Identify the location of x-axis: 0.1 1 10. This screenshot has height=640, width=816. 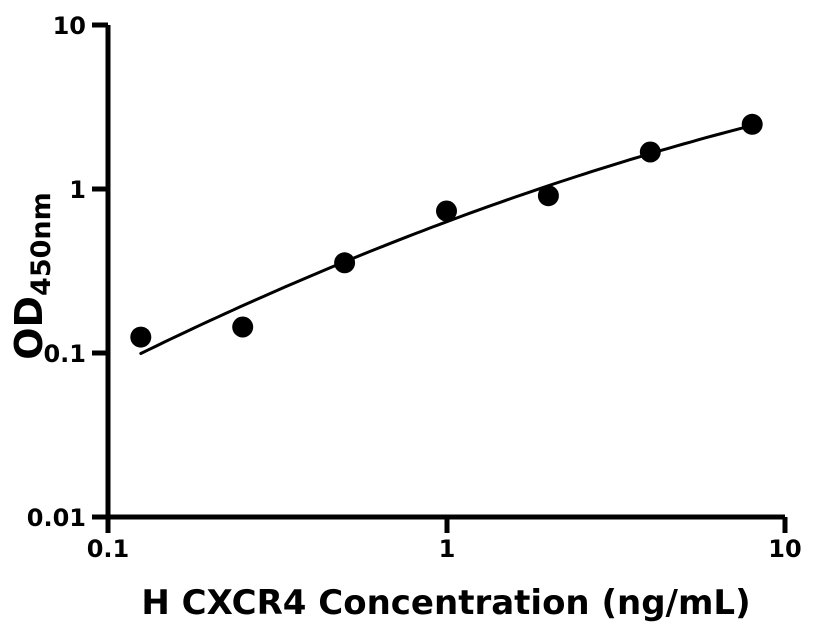
(444, 538).